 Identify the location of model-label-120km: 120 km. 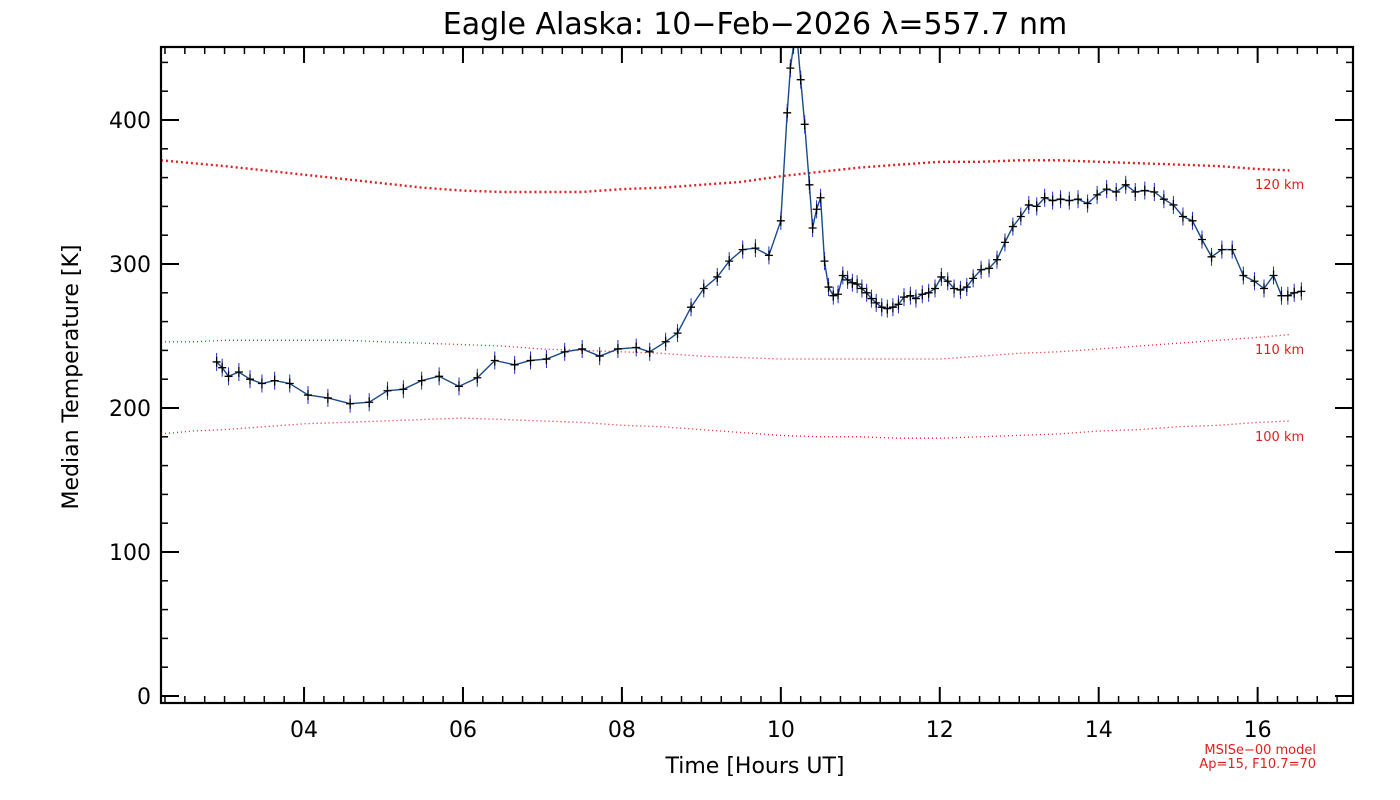
(1279, 185).